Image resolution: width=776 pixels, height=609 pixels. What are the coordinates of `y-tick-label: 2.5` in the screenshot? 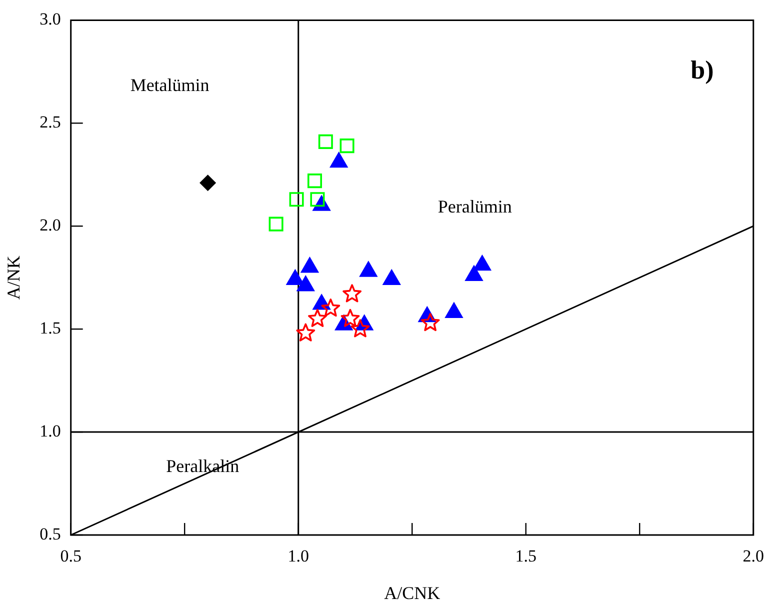 It's located at (50, 122).